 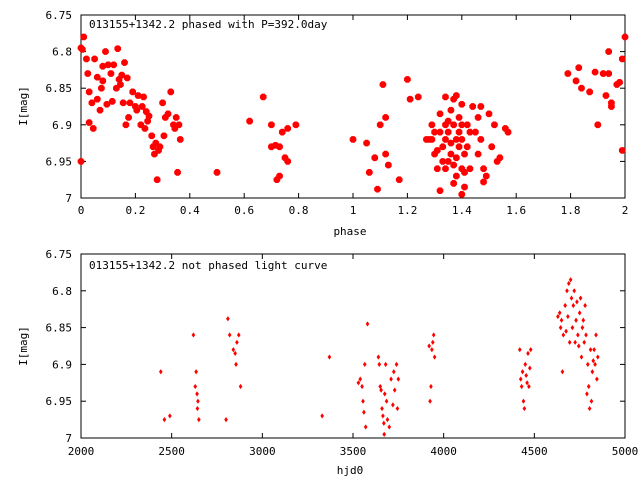 I want to click on x-tick-label: 2000, so click(x=81, y=451).